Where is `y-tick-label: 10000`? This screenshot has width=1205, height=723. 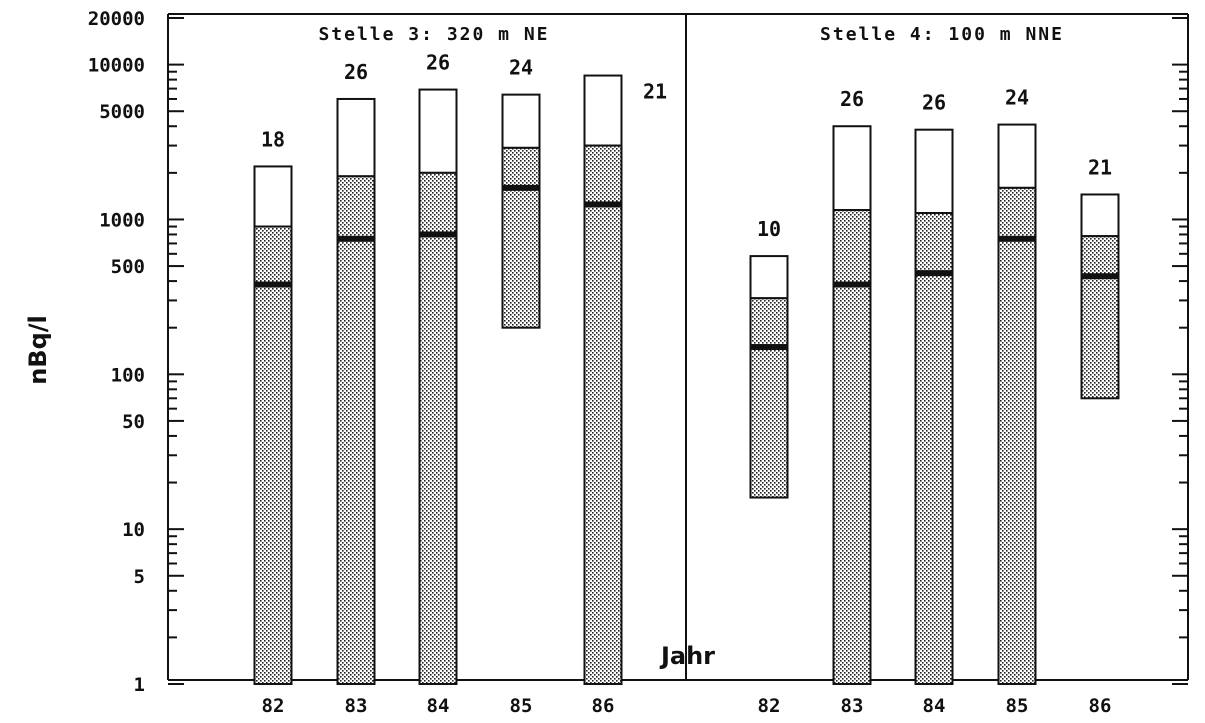 y-tick-label: 10000 is located at coordinates (116, 66).